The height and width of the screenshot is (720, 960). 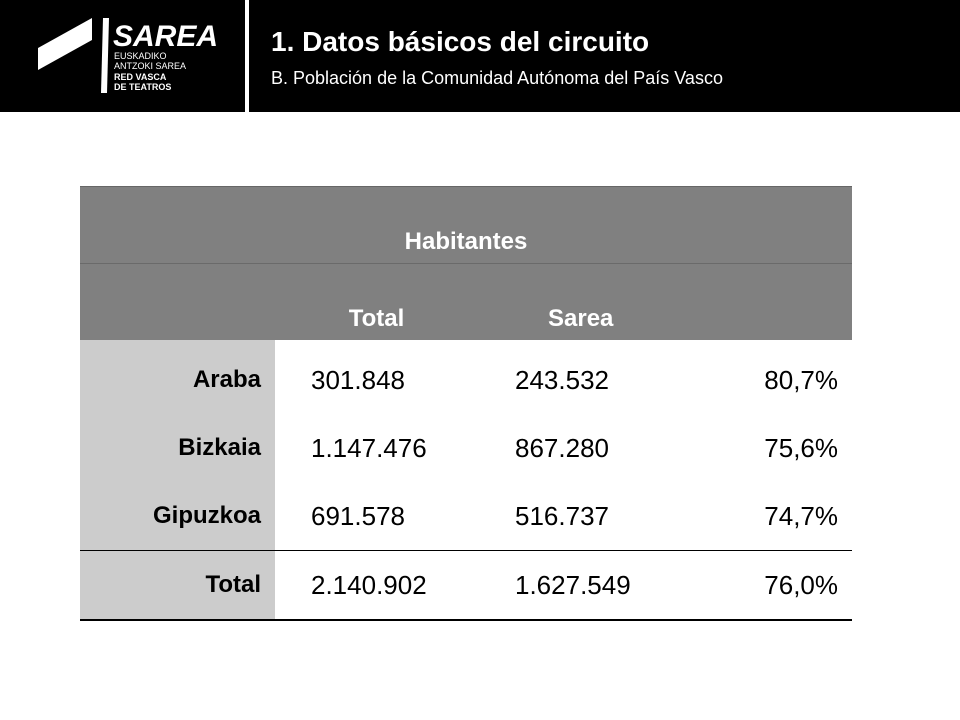 What do you see at coordinates (562, 379) in the screenshot?
I see `cell-sarea: 243.532` at bounding box center [562, 379].